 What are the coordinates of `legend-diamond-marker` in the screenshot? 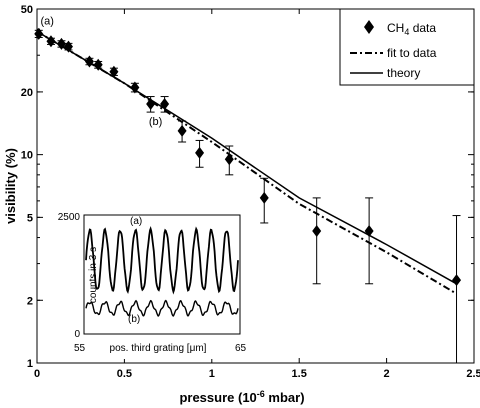 It's located at (369, 27).